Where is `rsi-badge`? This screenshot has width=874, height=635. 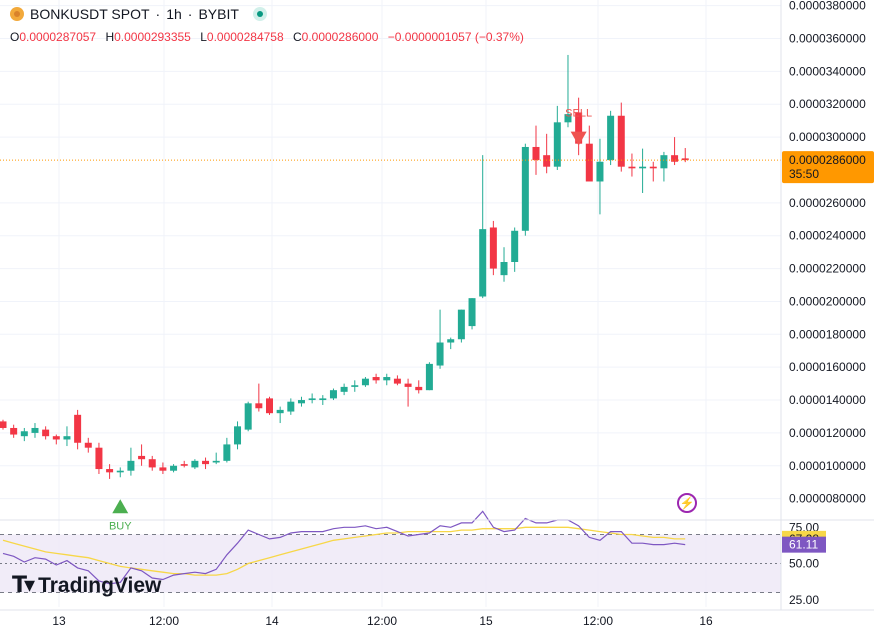 rsi-badge is located at coordinates (804, 544).